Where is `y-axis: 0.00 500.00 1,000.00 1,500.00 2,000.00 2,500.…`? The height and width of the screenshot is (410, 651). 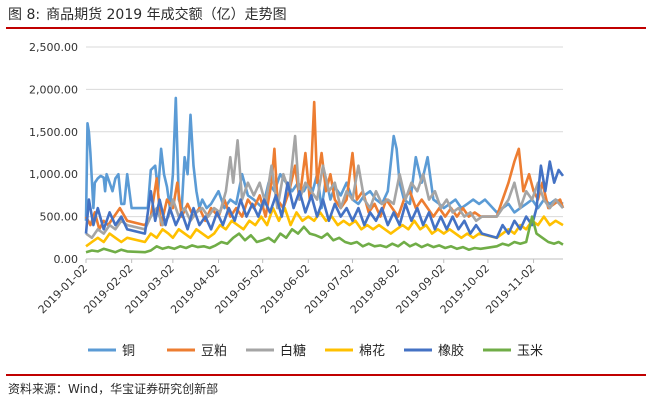 y-axis: 0.00 500.00 1,000.00 1,500.00 2,000.00 2,500.… is located at coordinates (53, 153).